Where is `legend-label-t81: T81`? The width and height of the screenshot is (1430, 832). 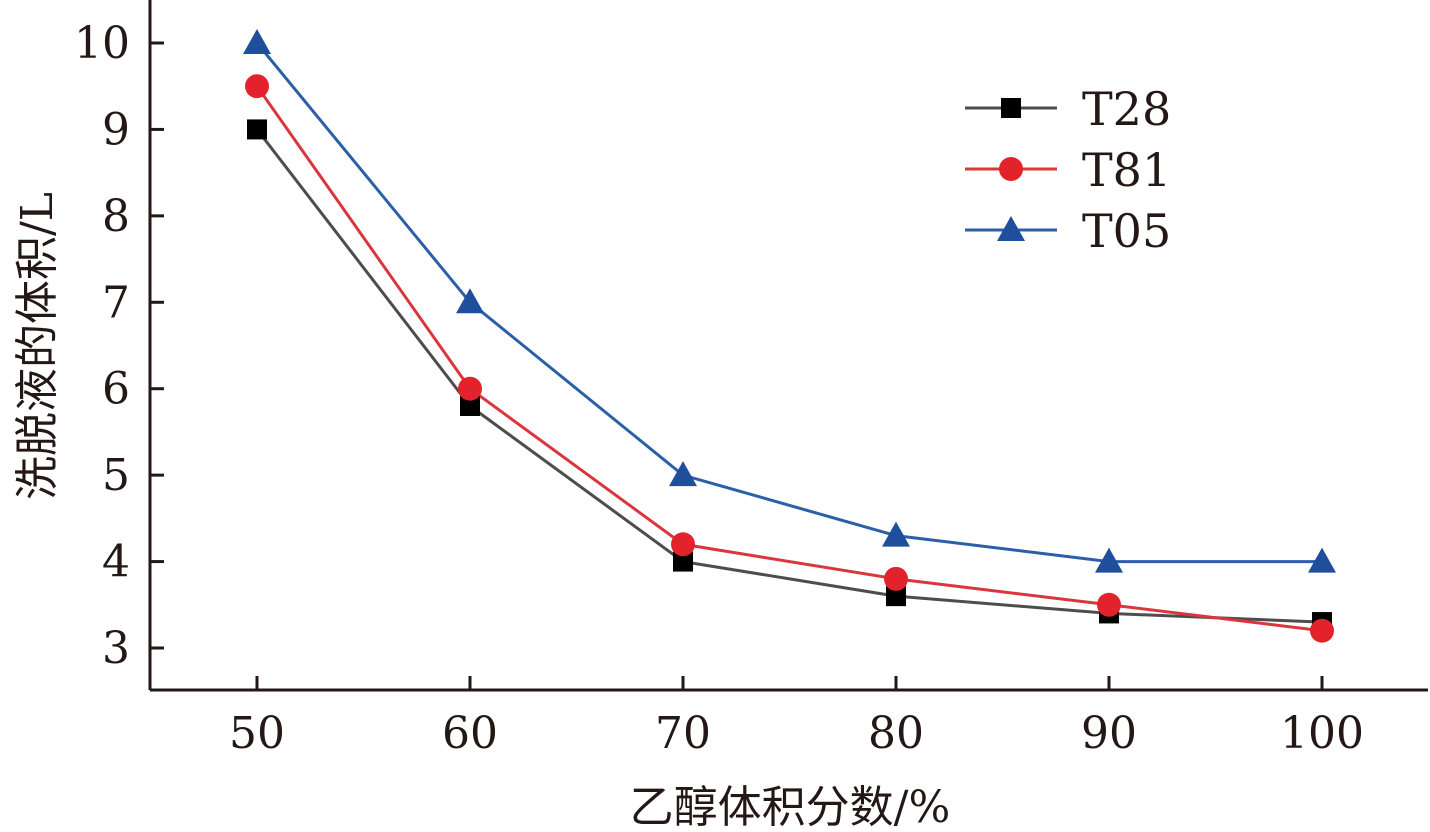 legend-label-t81: T81 is located at coordinates (1126, 170).